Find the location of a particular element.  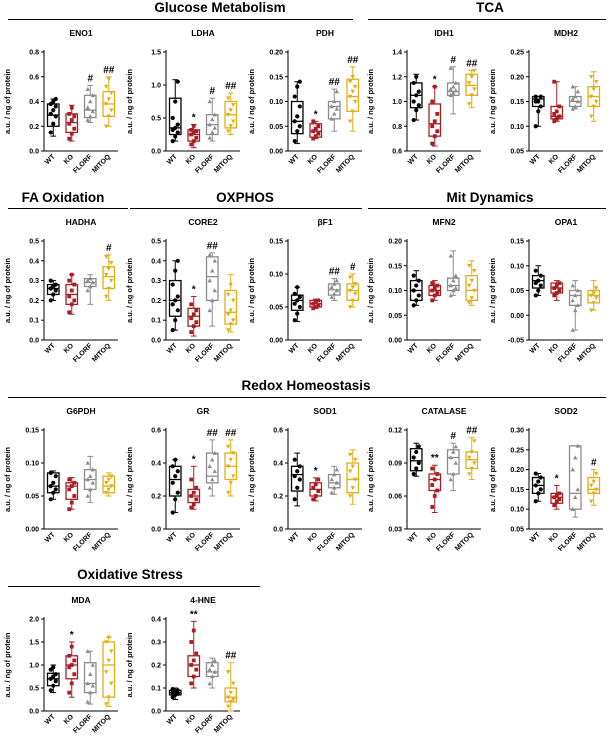

y-tick-label: 2.0 is located at coordinates (34, 620).